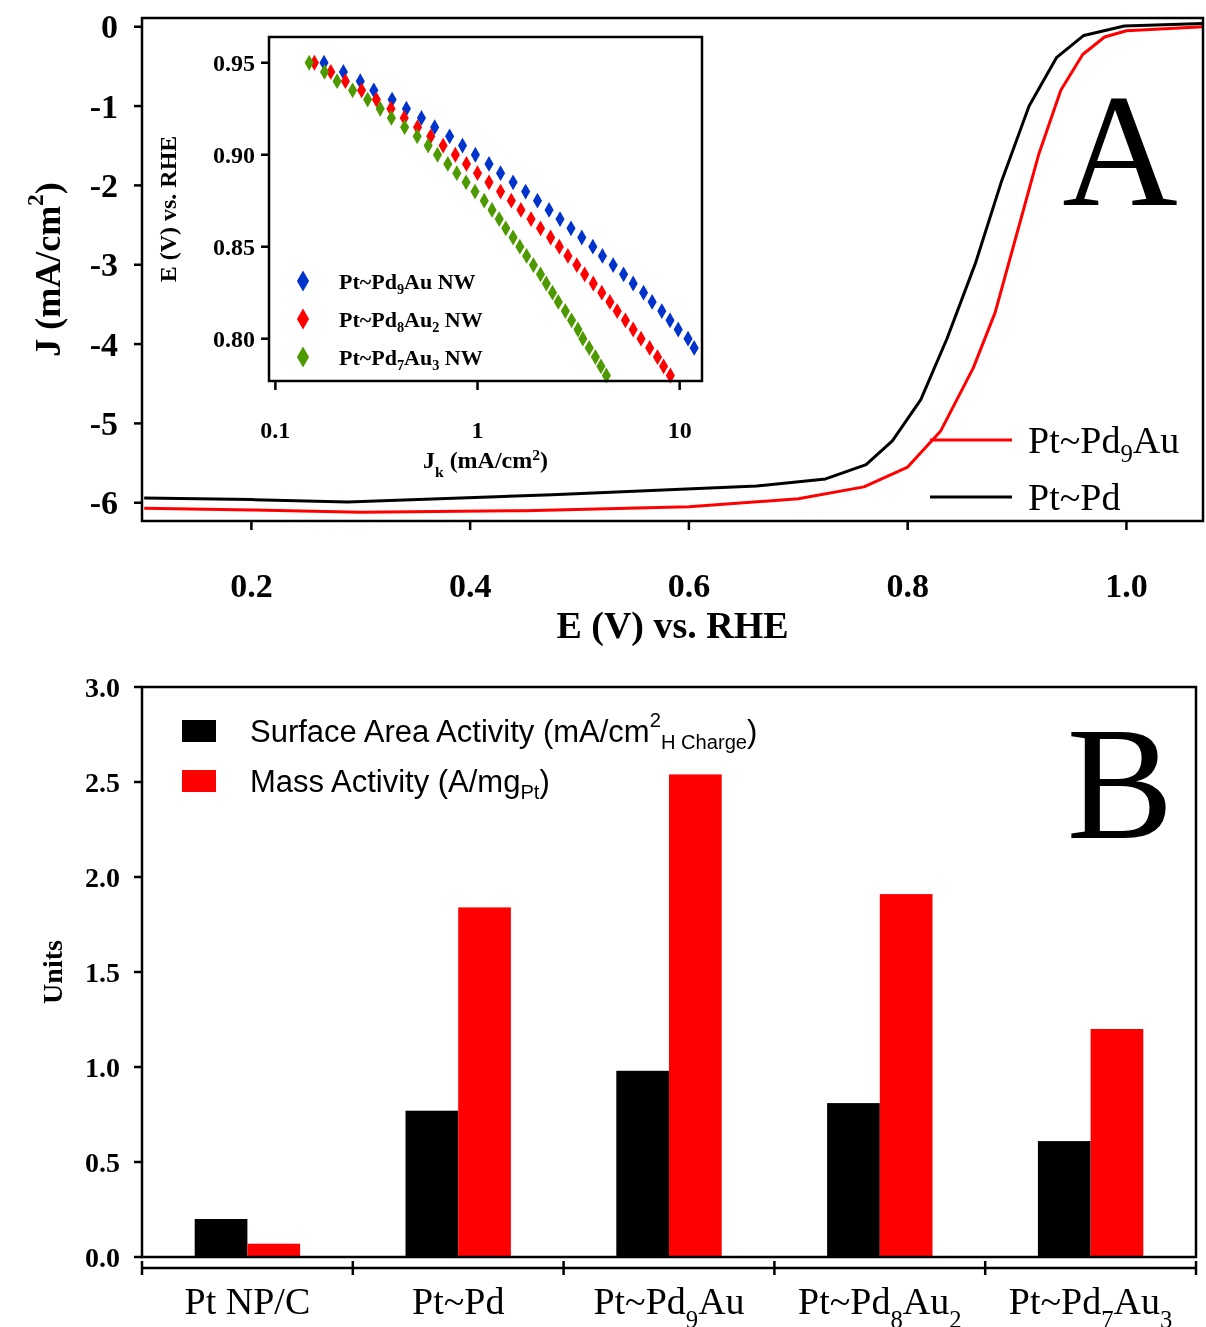  I want to click on y-tick-label: 2.5, so click(102, 782).